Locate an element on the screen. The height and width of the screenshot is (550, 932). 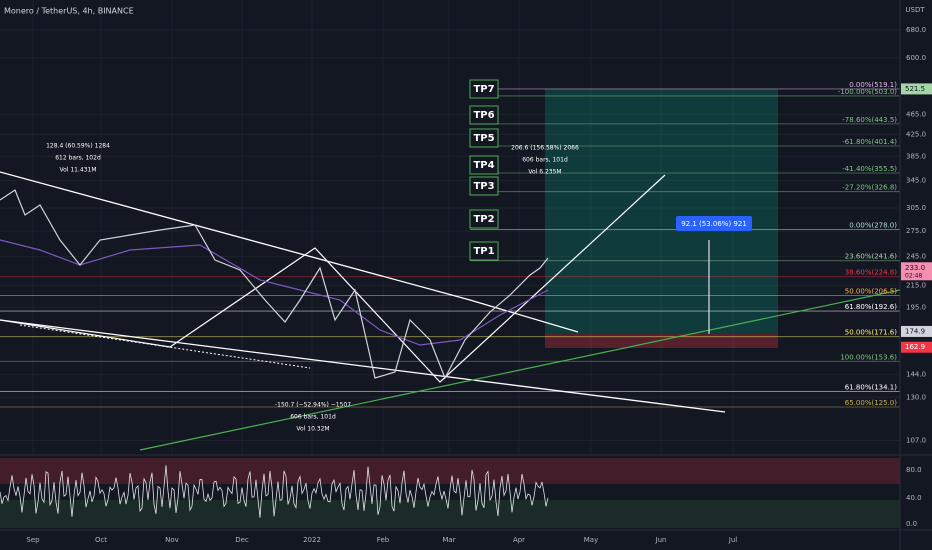
fib-label: 0.00%(519.1) is located at coordinates (873, 85).